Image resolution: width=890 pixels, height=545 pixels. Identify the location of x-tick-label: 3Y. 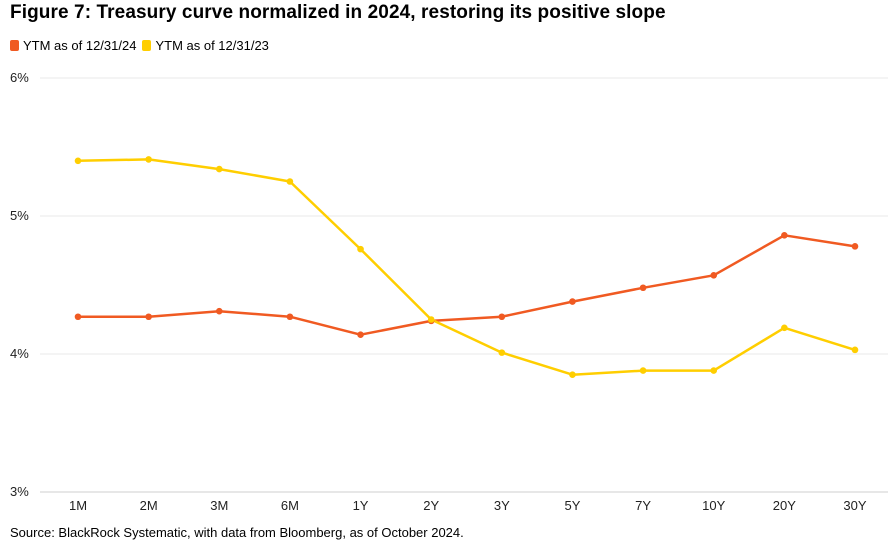
(502, 505).